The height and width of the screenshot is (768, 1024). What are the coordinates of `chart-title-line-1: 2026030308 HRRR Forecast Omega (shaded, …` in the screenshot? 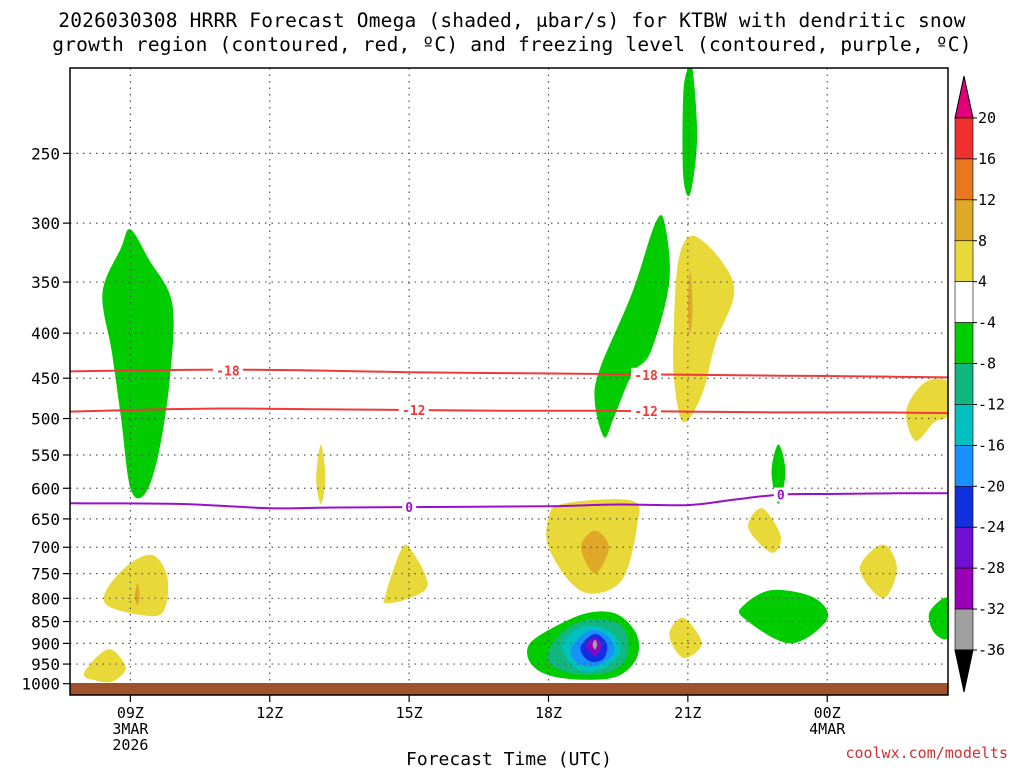 It's located at (512, 20).